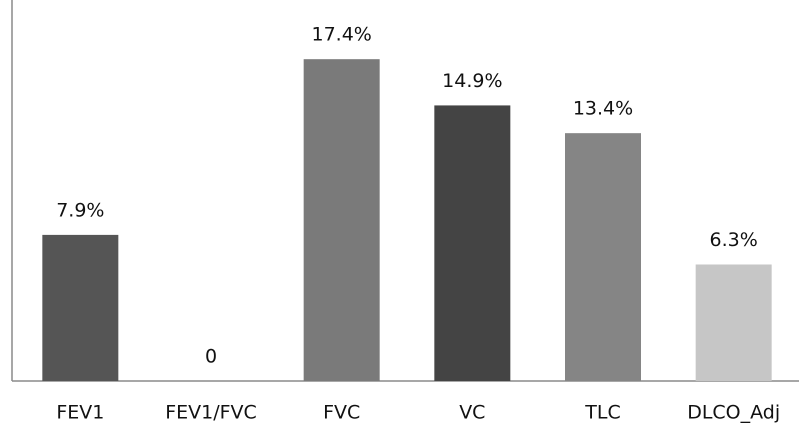 Image resolution: width=799 pixels, height=441 pixels. I want to click on x-tick-label: FEV1/FVC, so click(211, 413).